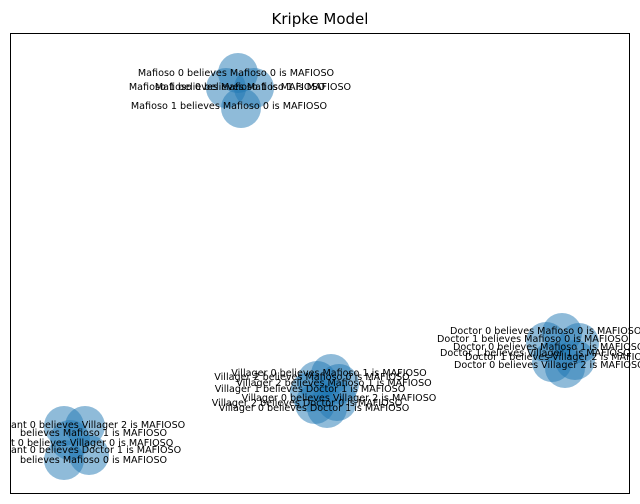  I want to click on node-label-0: Villager 0 believes Mafioso 1 is MAFIOSO, so click(329, 373).